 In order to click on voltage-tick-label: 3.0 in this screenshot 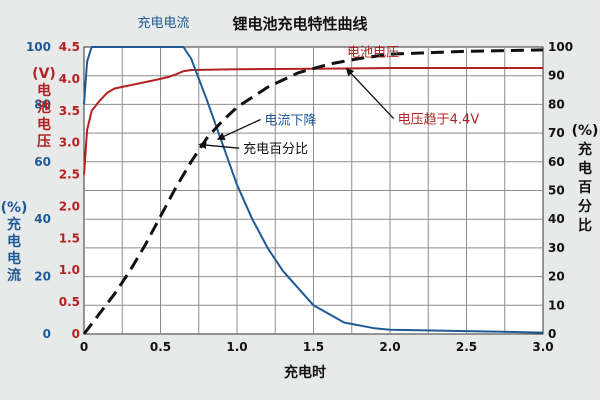, I will do `click(69, 143)`.